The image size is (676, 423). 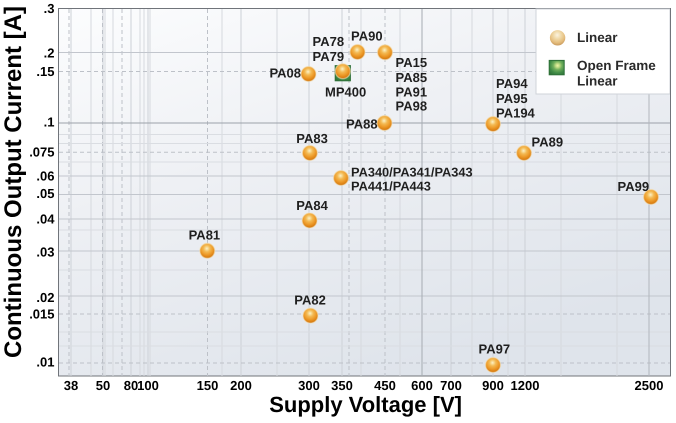 What do you see at coordinates (616, 65) in the screenshot?
I see `svg-text: Open Frame` at bounding box center [616, 65].